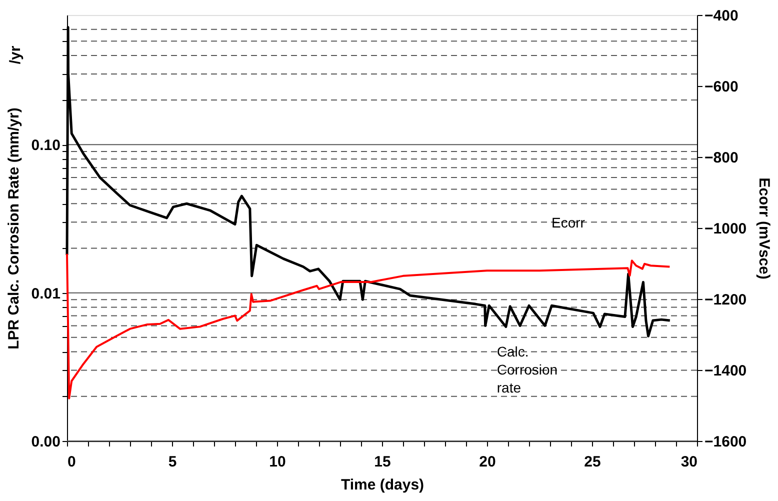  I want to click on y2-tick-label: −400, so click(721, 16).